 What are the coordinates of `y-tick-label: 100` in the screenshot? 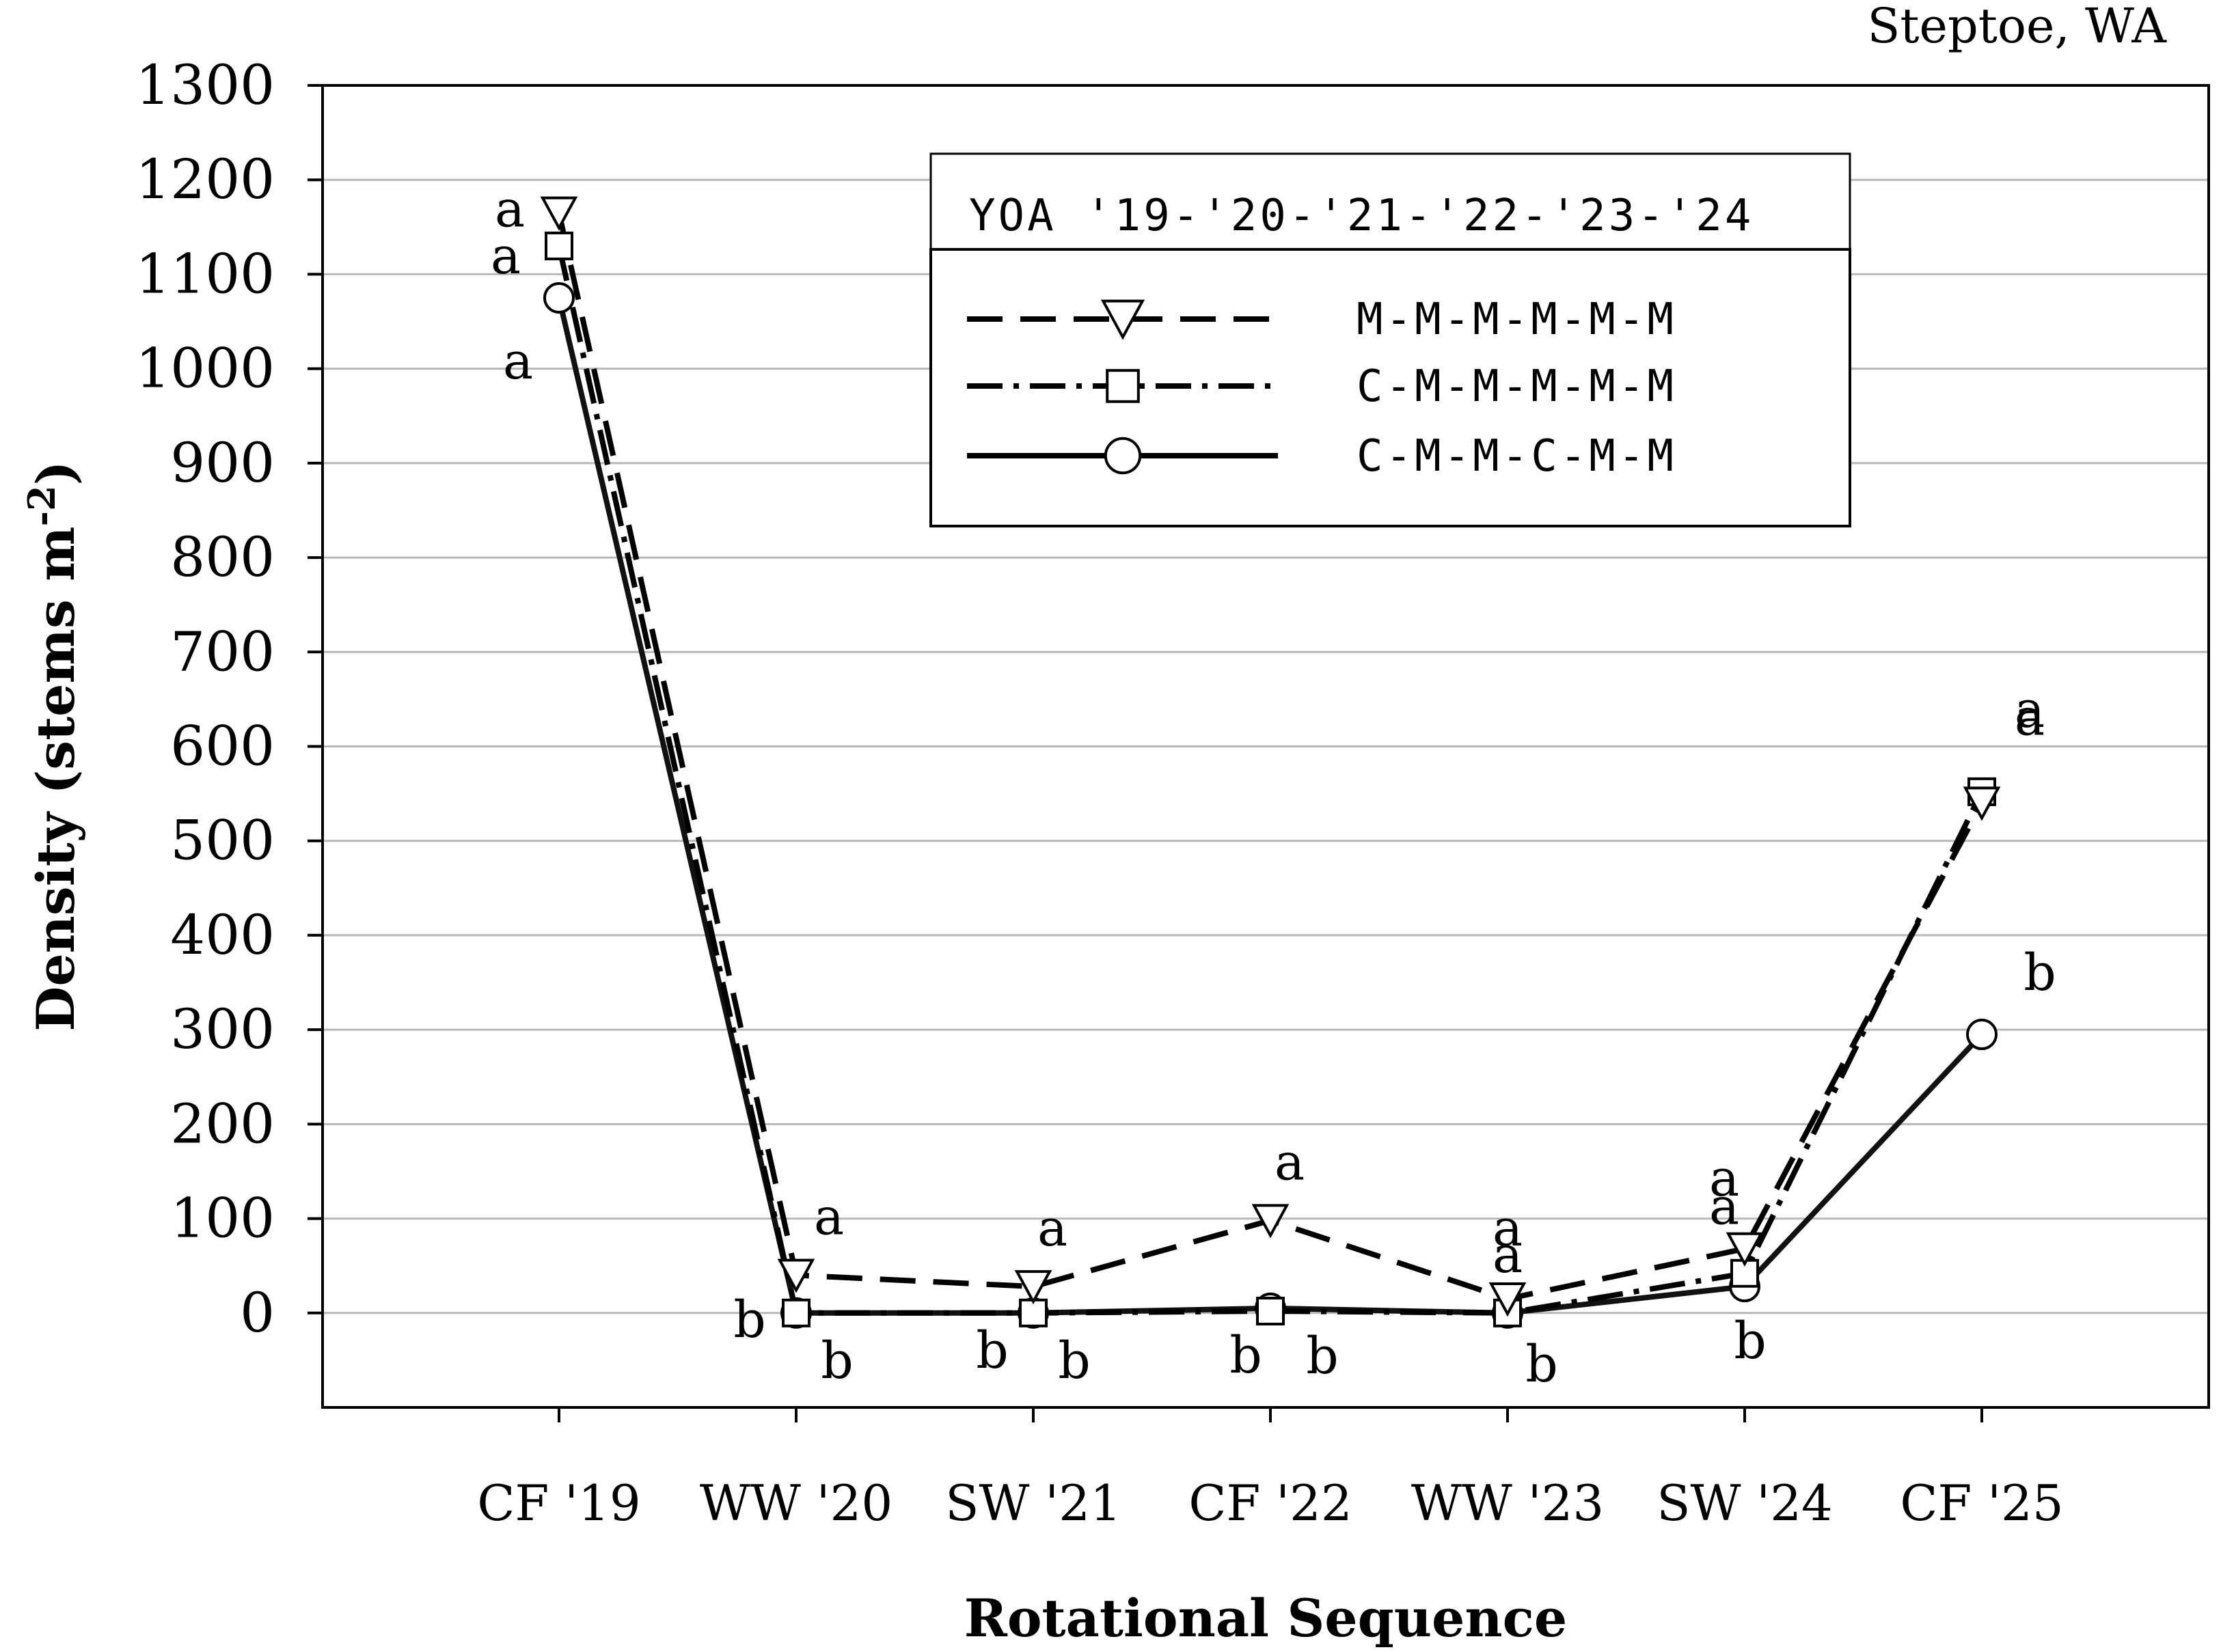 It's located at (222, 1218).